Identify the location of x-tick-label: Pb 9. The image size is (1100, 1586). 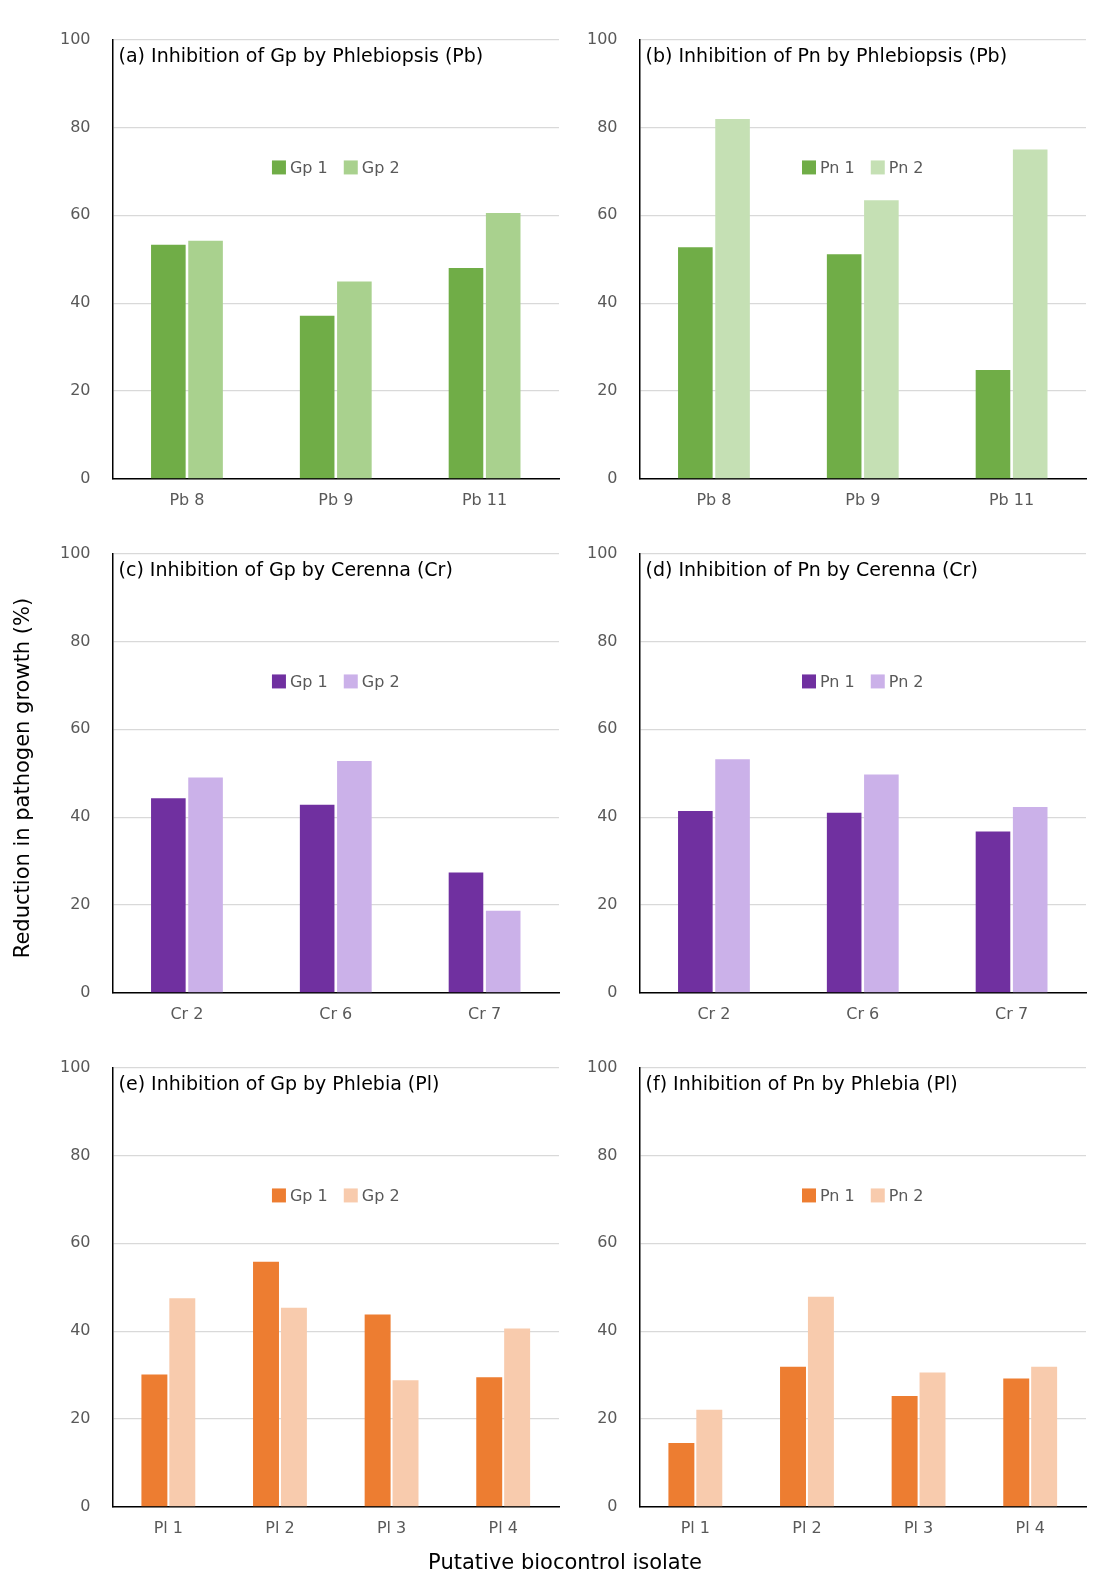
(336, 499).